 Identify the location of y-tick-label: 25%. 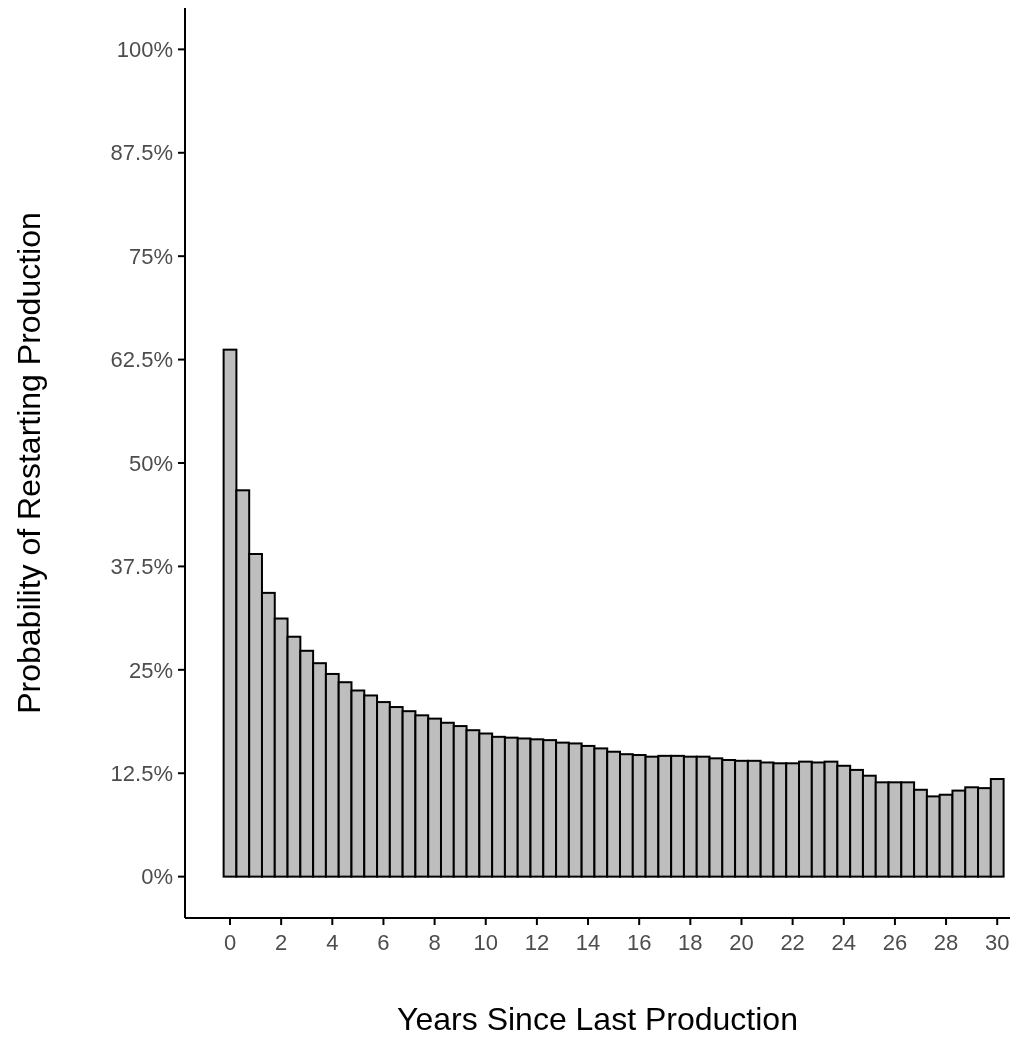
(150, 670).